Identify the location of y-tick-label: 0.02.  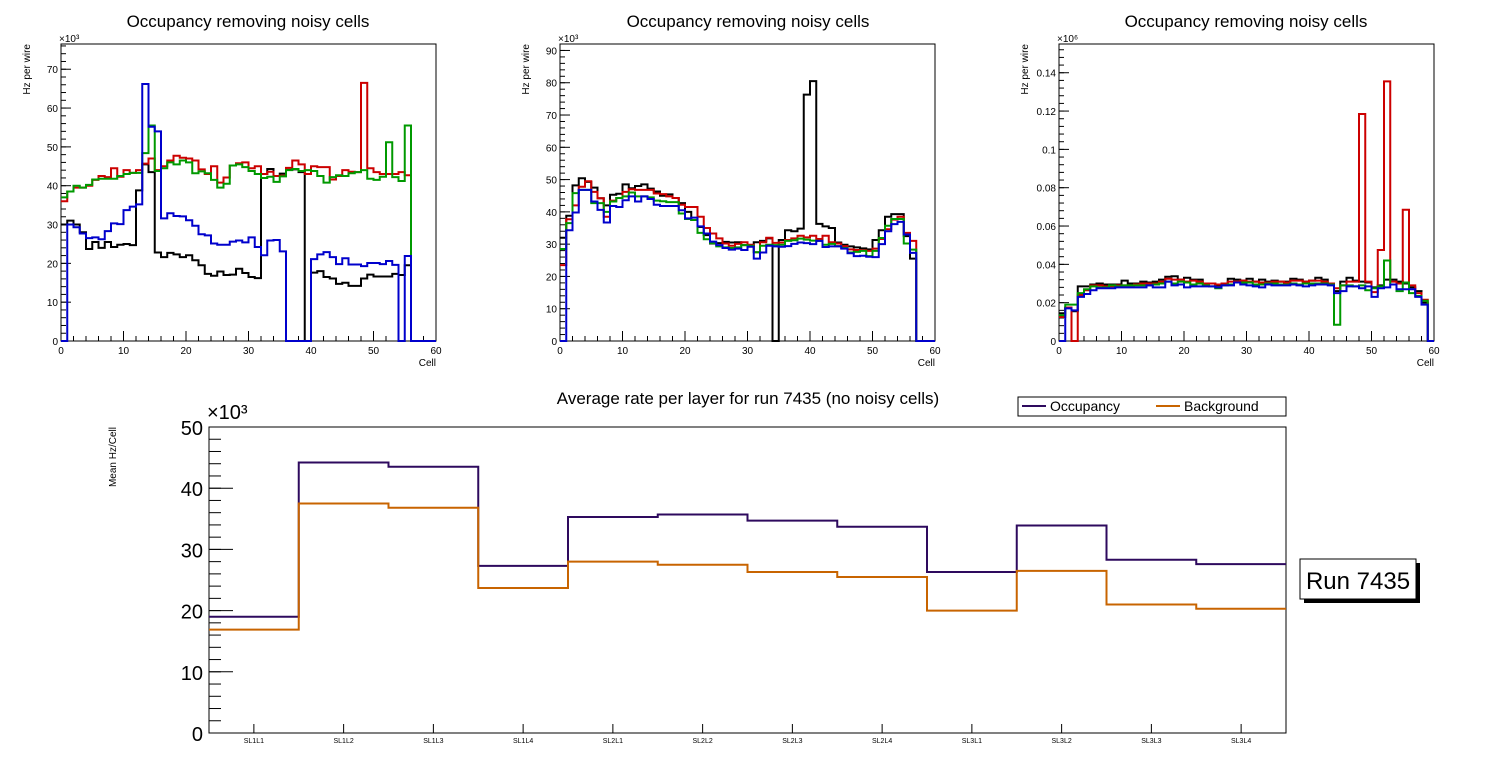
(1047, 304).